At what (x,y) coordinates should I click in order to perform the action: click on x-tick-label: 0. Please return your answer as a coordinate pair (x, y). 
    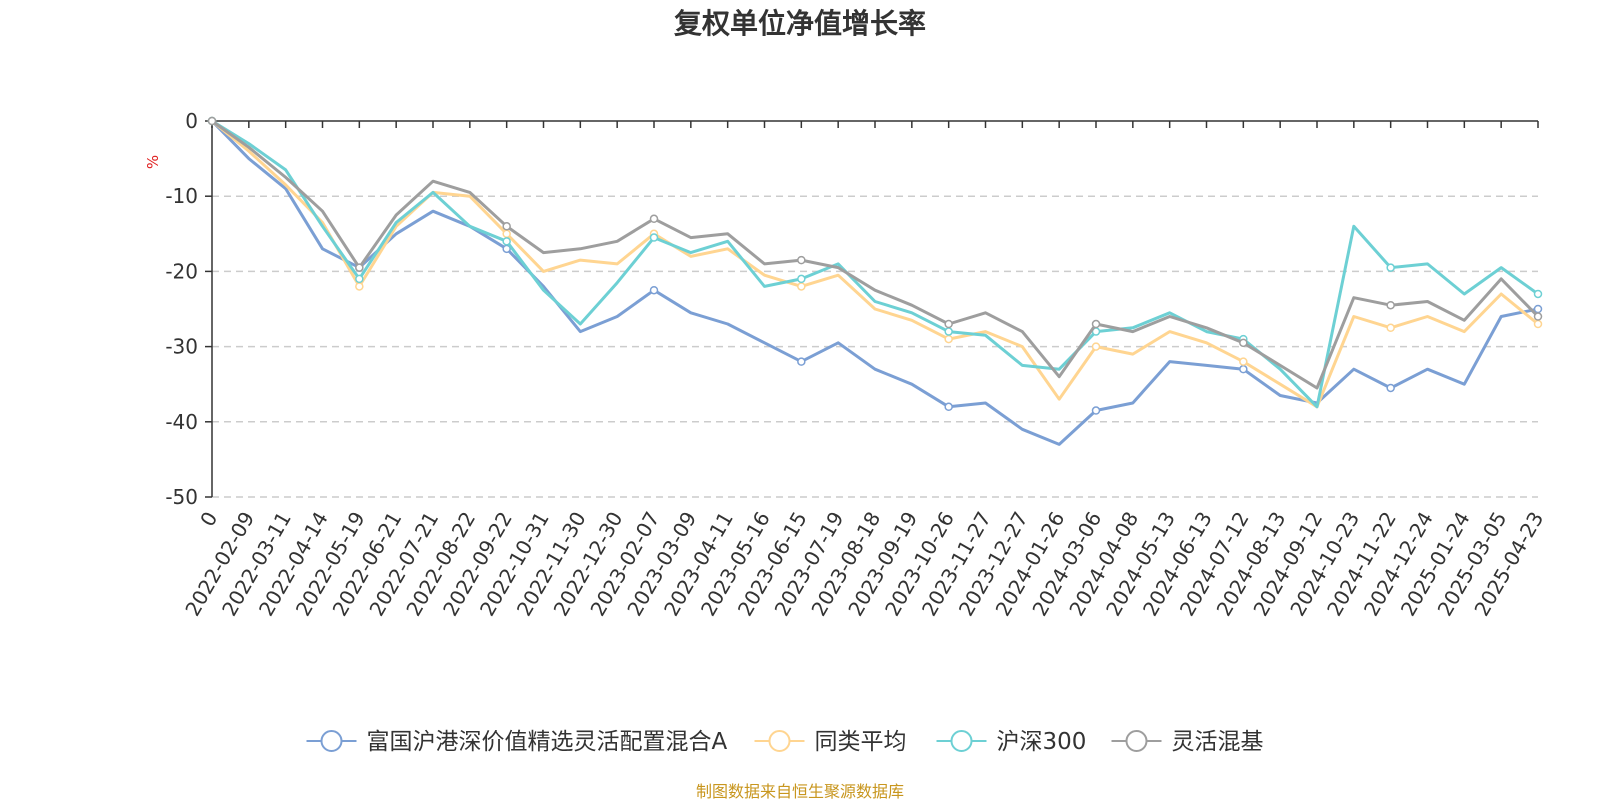
    Looking at the image, I should click on (208, 519).